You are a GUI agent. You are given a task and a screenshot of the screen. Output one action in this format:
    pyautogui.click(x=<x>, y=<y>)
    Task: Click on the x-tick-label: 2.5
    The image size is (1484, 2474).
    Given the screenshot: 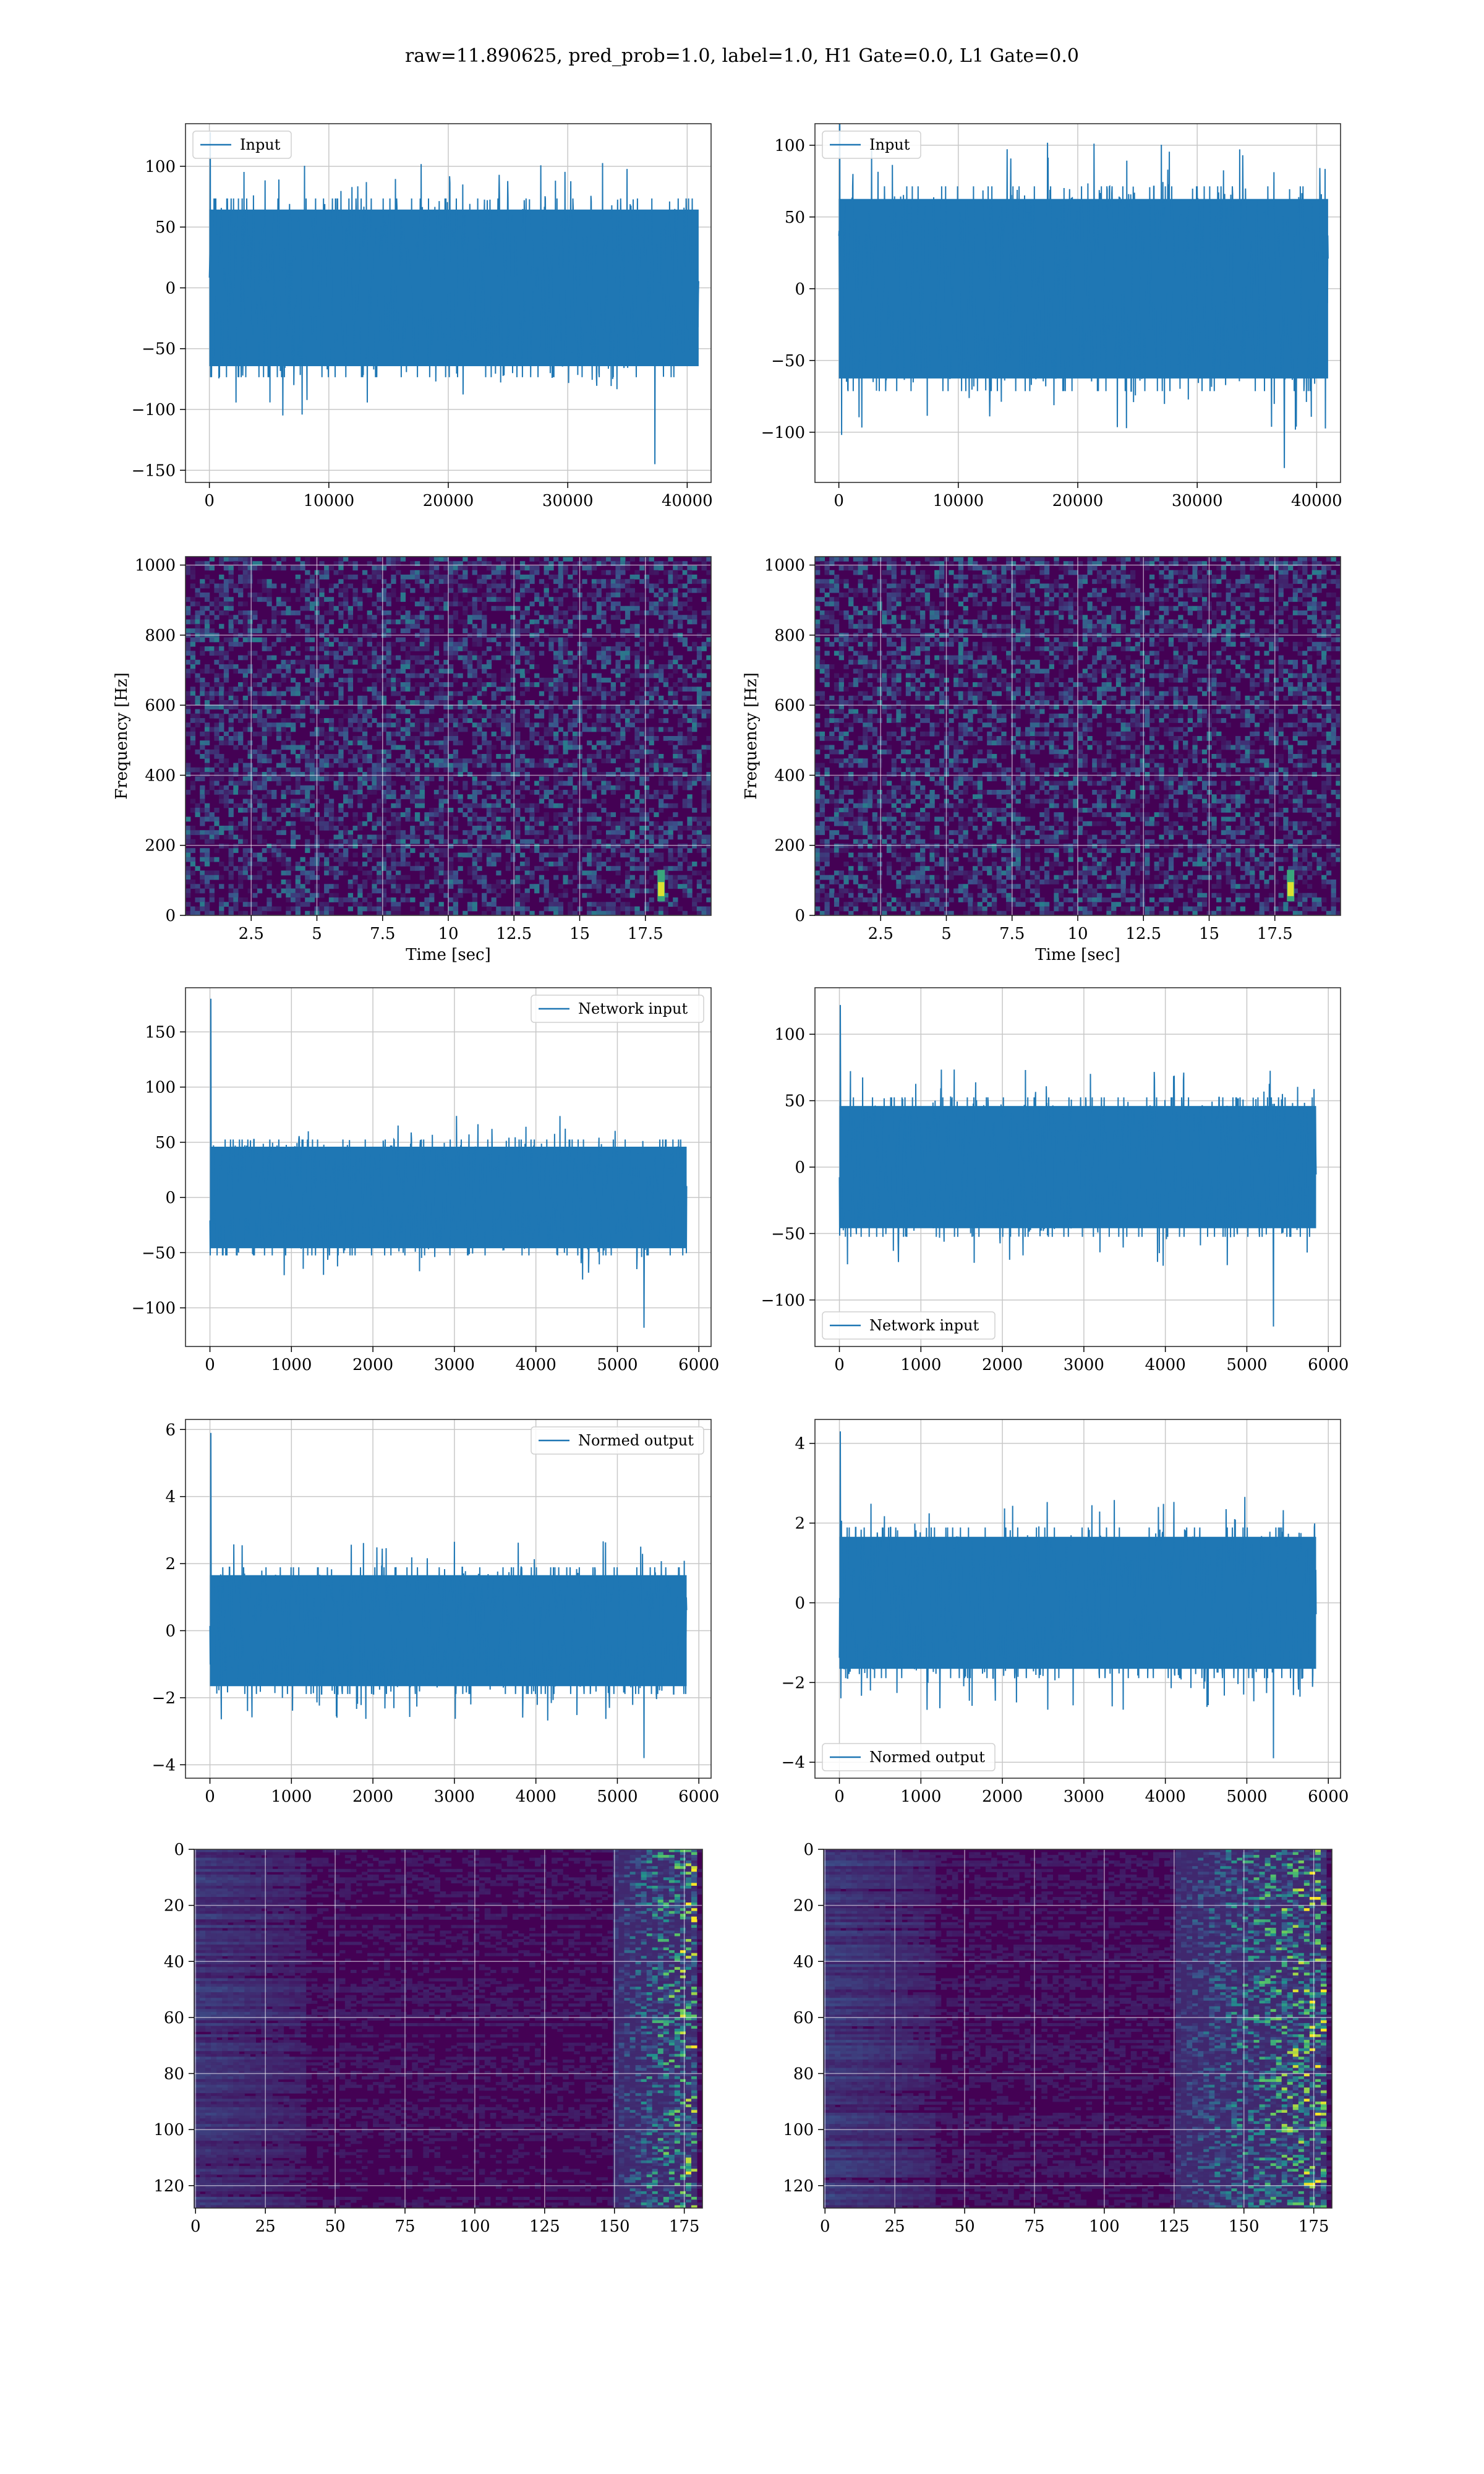 What is the action you would take?
    pyautogui.click(x=880, y=934)
    